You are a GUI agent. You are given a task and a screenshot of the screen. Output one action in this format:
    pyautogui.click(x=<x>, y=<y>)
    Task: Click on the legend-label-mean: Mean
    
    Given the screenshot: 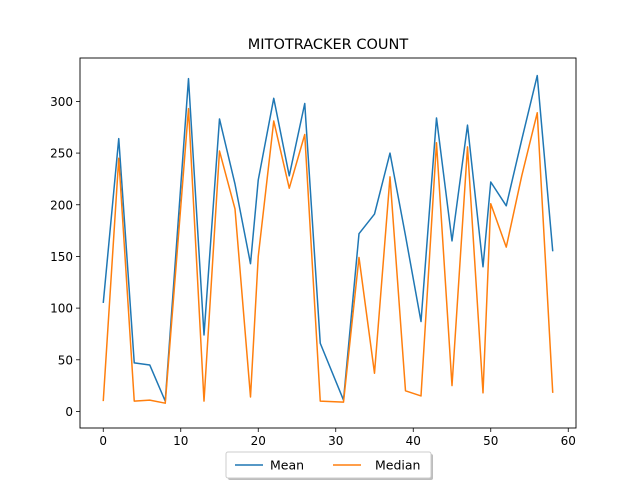 What is the action you would take?
    pyautogui.click(x=287, y=465)
    